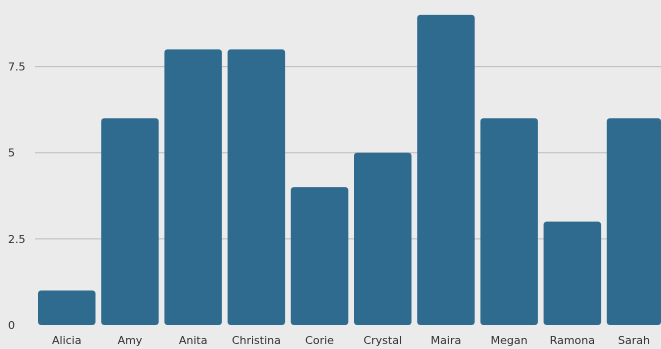 The image size is (661, 349). What do you see at coordinates (319, 256) in the screenshot?
I see `bar-corie` at bounding box center [319, 256].